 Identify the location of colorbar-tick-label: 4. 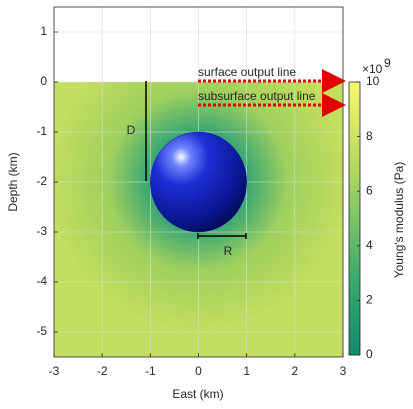
(369, 245).